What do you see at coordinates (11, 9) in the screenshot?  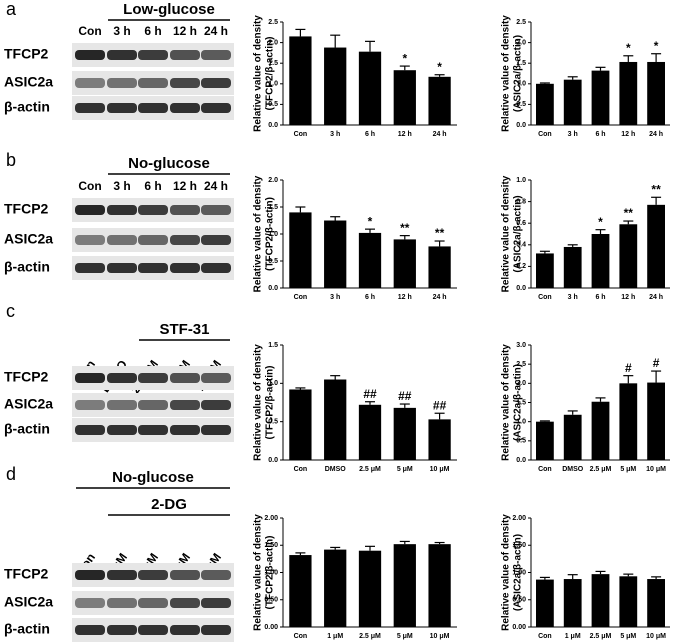 I see `panel-letter: a` at bounding box center [11, 9].